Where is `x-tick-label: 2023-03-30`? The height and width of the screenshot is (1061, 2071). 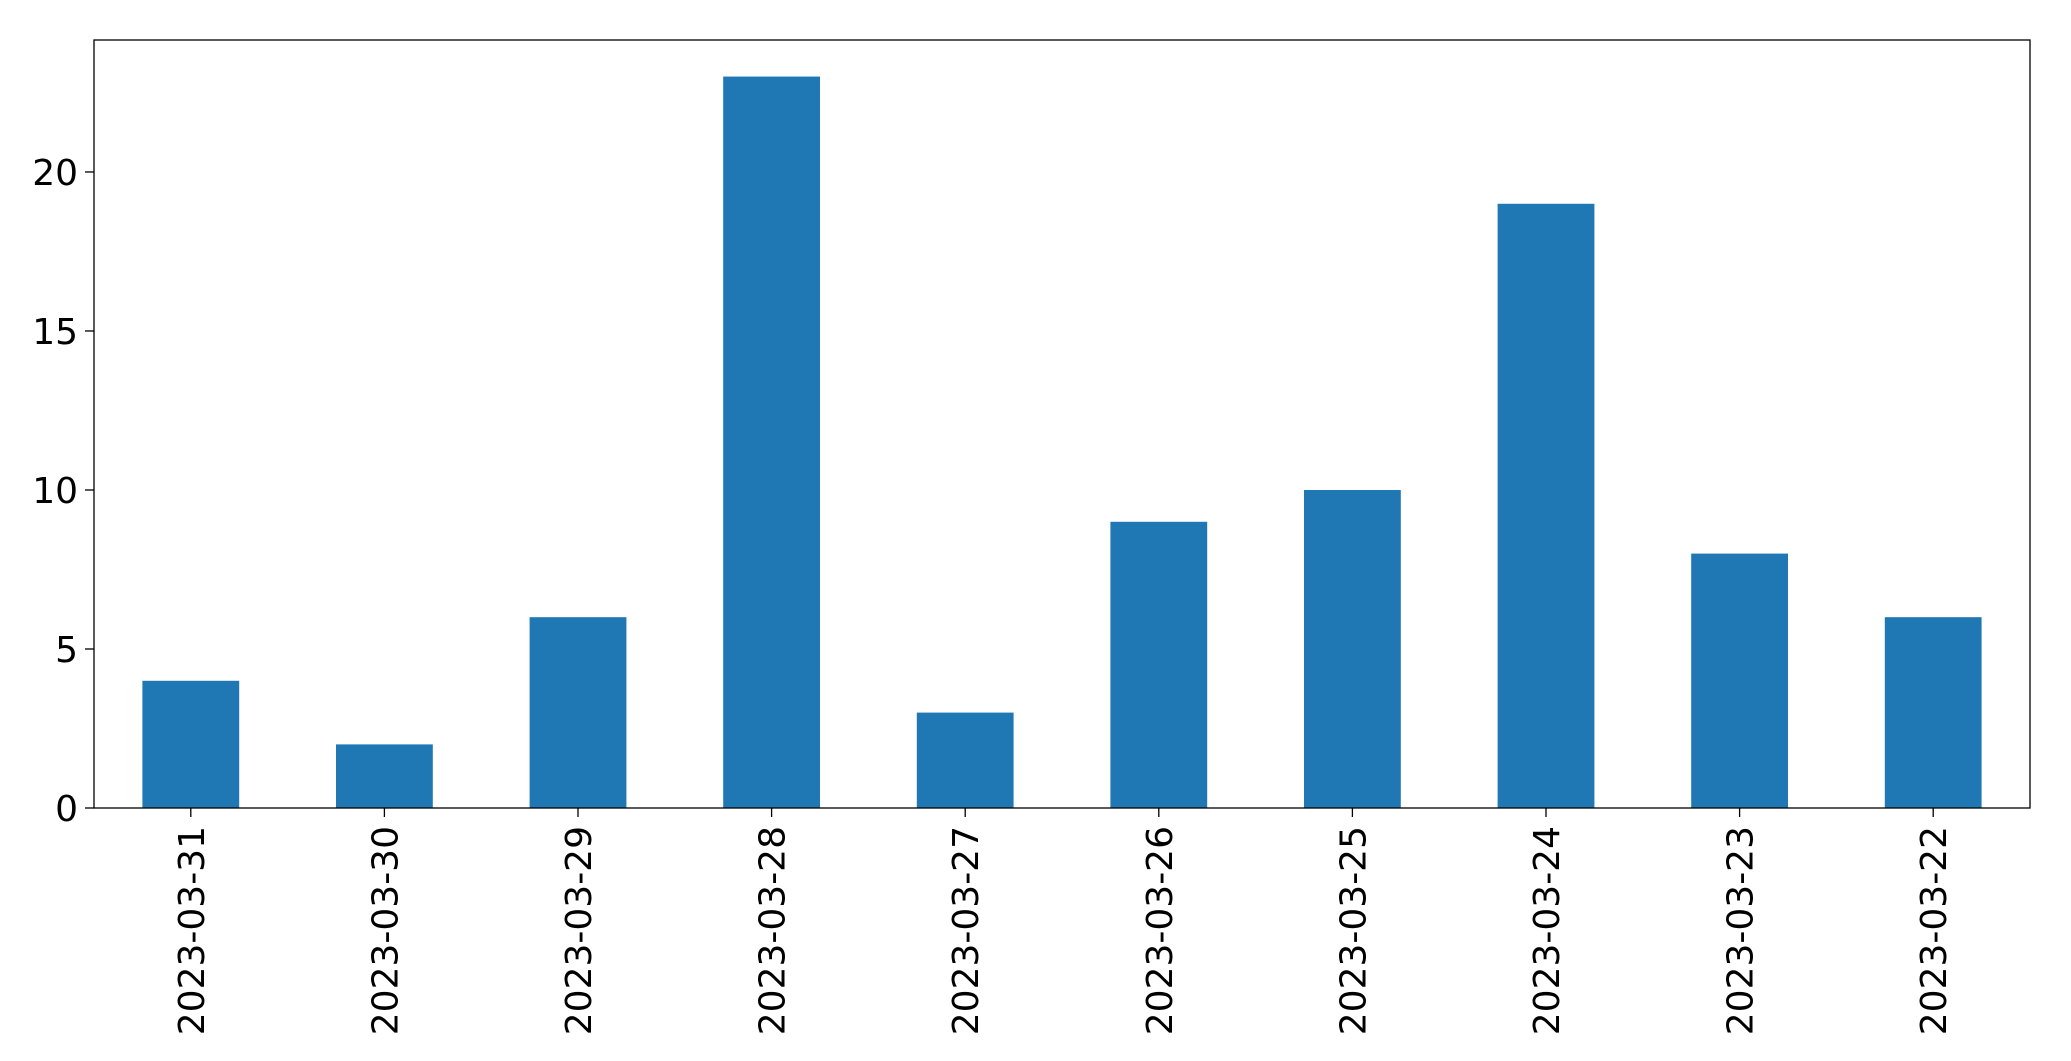 x-tick-label: 2023-03-30 is located at coordinates (385, 930).